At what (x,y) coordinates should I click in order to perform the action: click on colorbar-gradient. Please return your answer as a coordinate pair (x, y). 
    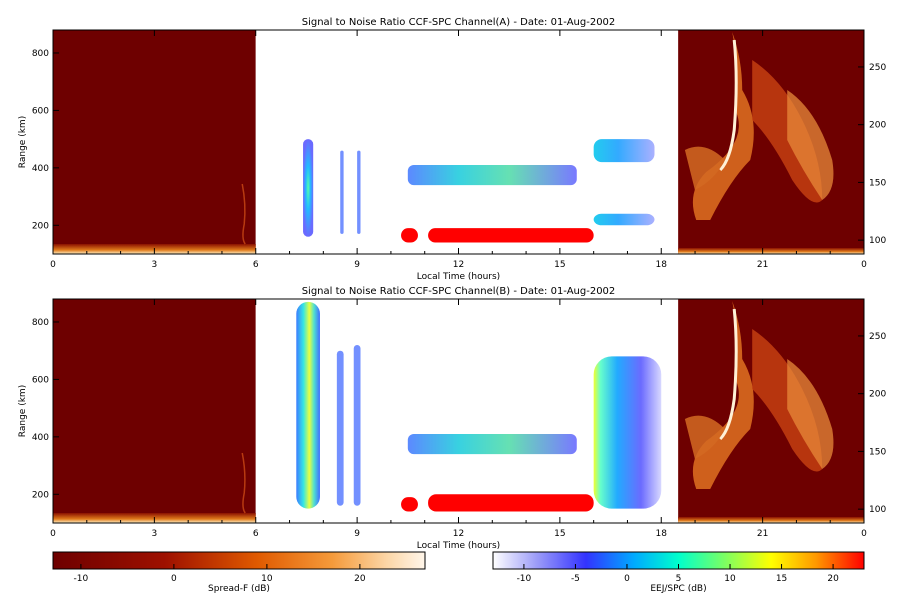
    Looking at the image, I should click on (239, 560).